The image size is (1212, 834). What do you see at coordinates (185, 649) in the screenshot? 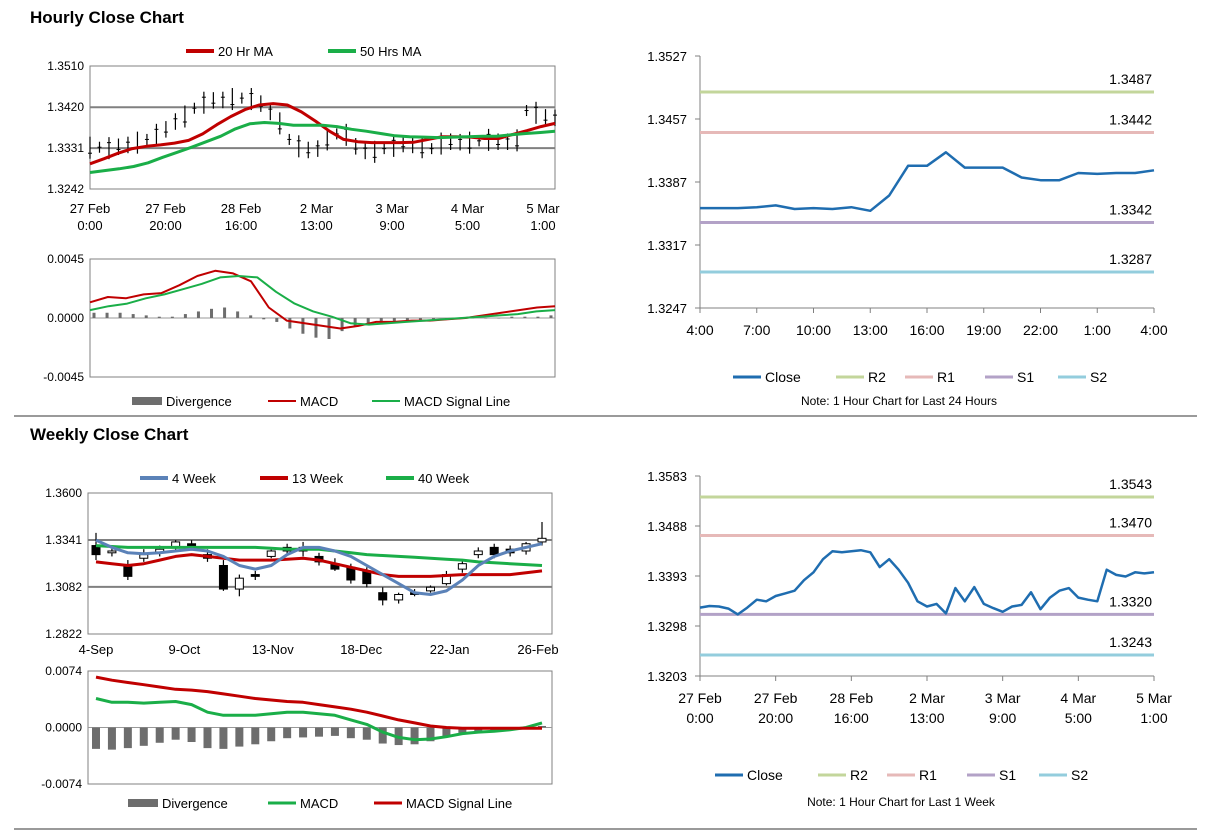
I see `x-tick-label: 9-Oct` at bounding box center [185, 649].